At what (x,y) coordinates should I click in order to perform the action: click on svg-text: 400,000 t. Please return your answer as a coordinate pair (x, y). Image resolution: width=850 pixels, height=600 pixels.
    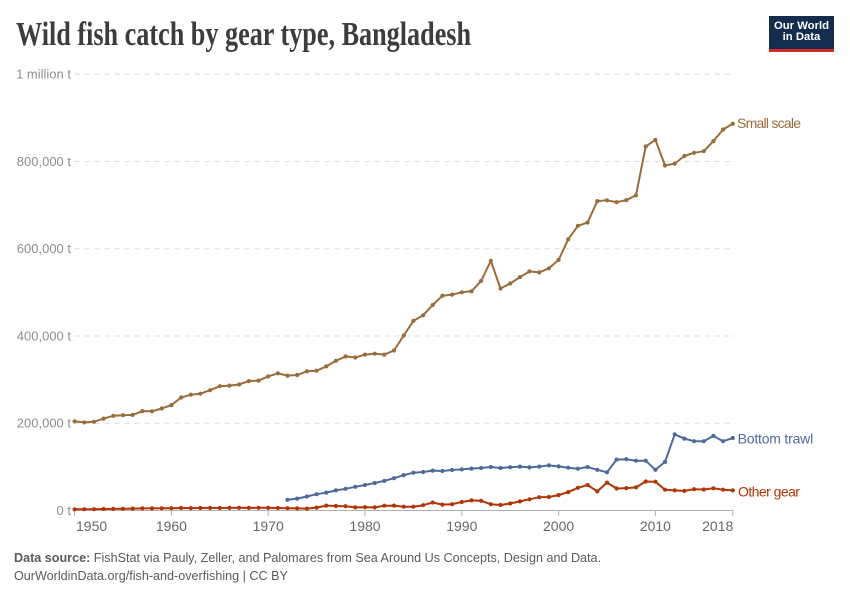
    Looking at the image, I should click on (44, 335).